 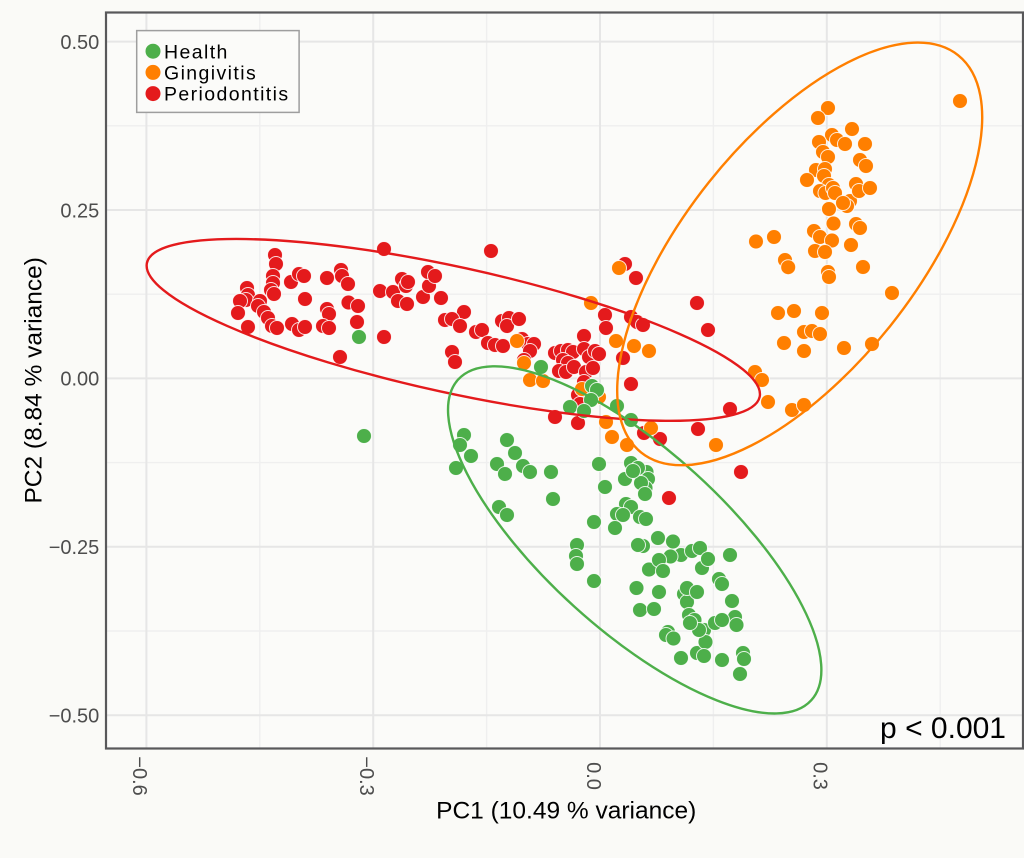 I want to click on svg-text: −0.6, so click(x=139, y=775).